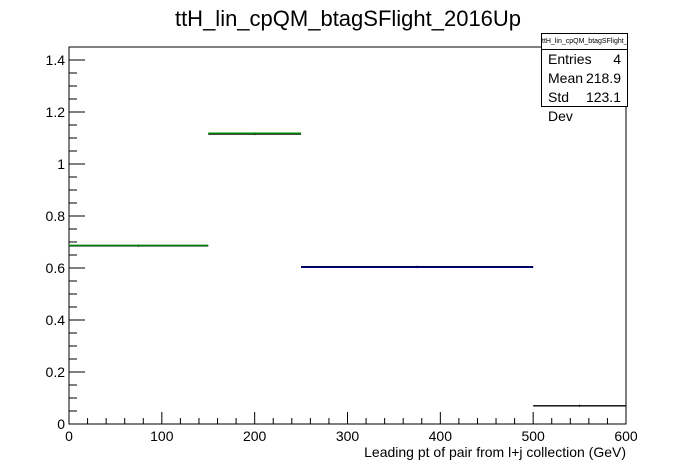 The width and height of the screenshot is (696, 472). Describe the element at coordinates (348, 436) in the screenshot. I see `x-tick-label: 300` at that location.